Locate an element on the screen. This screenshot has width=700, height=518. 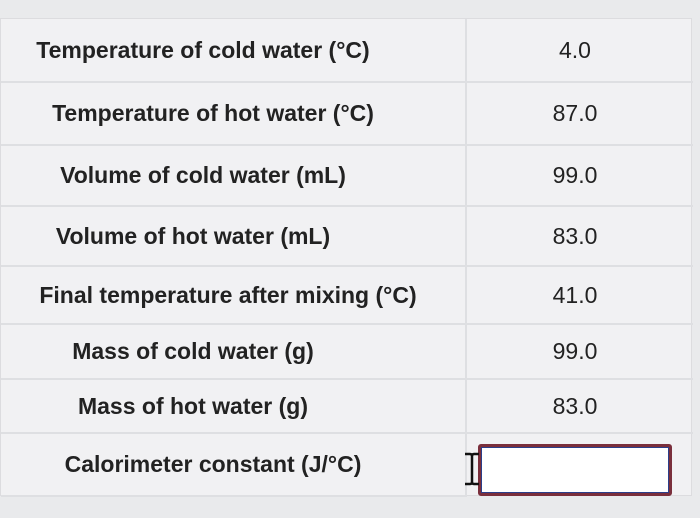
row-label: Mass of cold water (g) is located at coordinates (234, 352).